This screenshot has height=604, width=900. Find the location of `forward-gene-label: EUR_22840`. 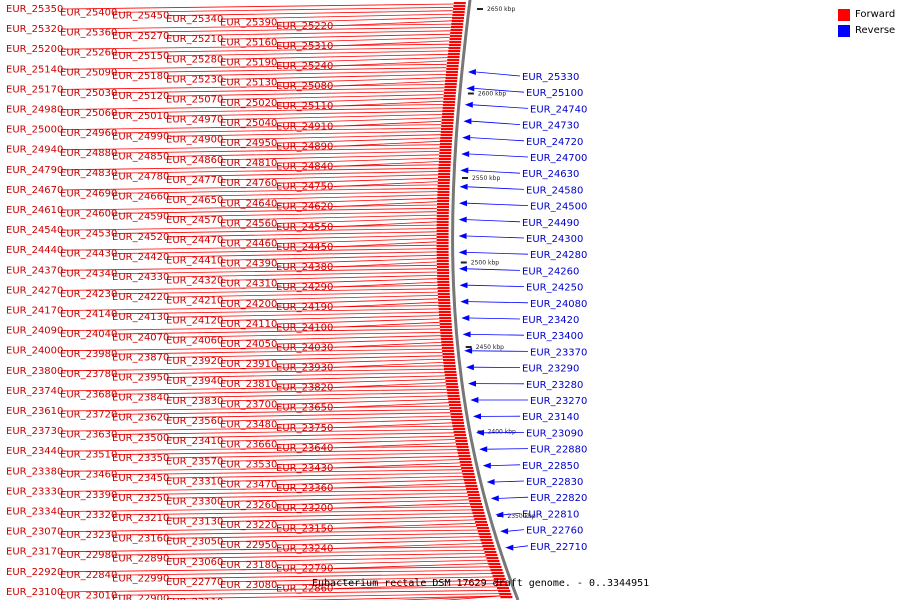

forward-gene-label: EUR_22840 is located at coordinates (88, 575).